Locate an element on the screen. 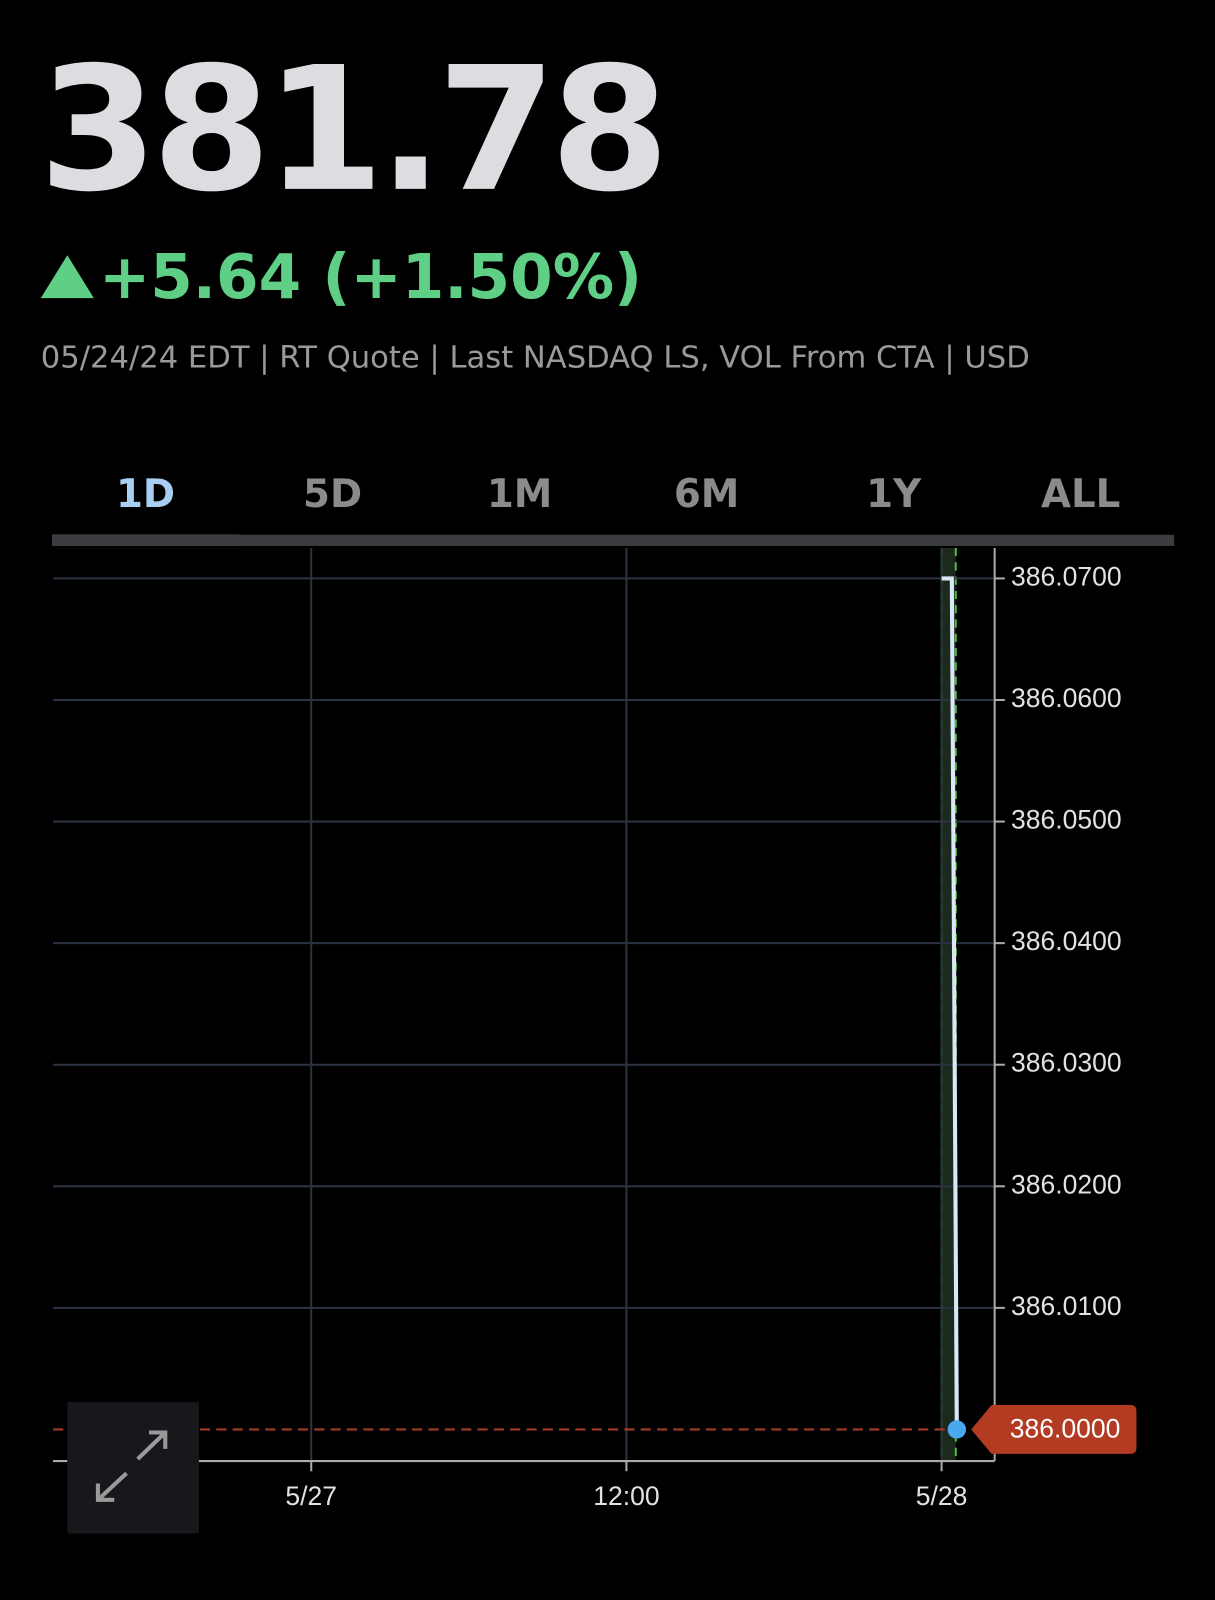 The width and height of the screenshot is (1215, 1600). y-tick-label: 386.0400 is located at coordinates (1066, 941).